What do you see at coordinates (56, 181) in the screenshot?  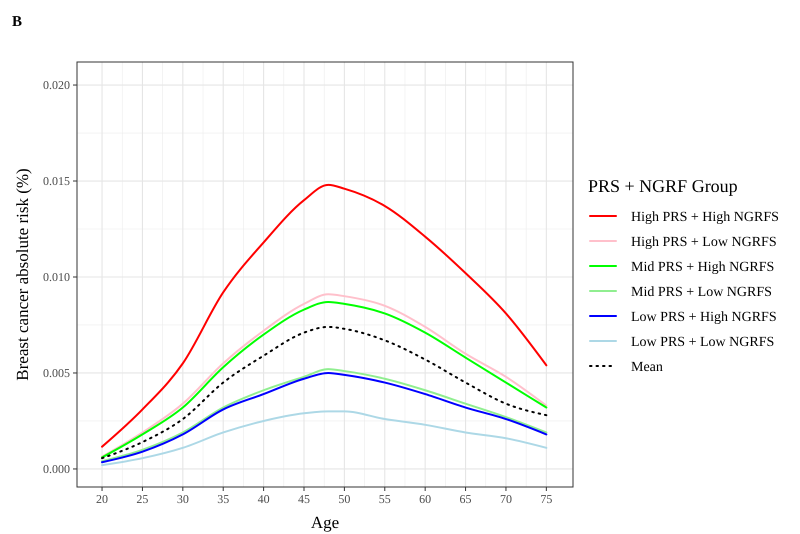 I see `y-tick-label: 0.015` at bounding box center [56, 181].